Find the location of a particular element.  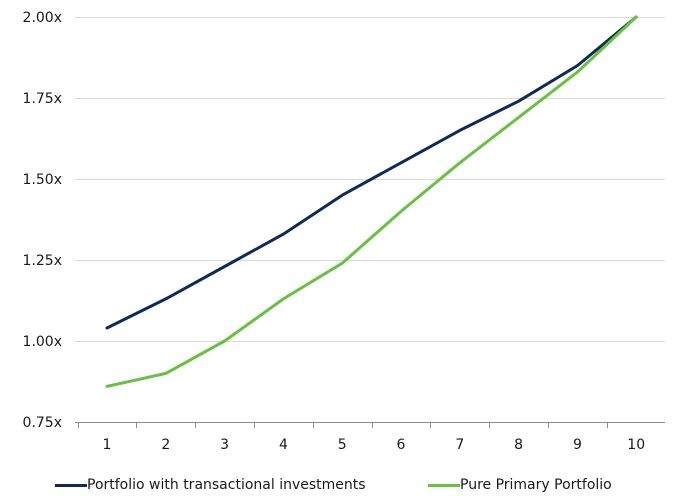

x-tick-label: 9 is located at coordinates (577, 445).